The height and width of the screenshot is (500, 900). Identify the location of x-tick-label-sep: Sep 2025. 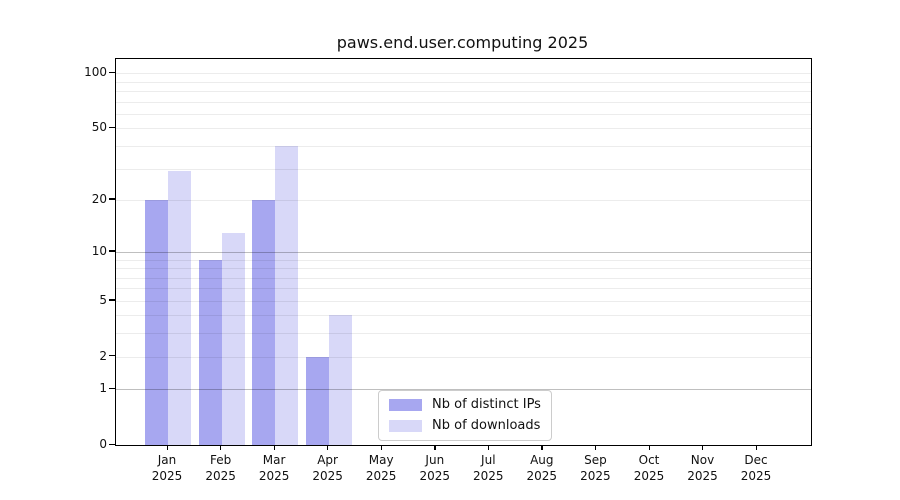
(595, 468).